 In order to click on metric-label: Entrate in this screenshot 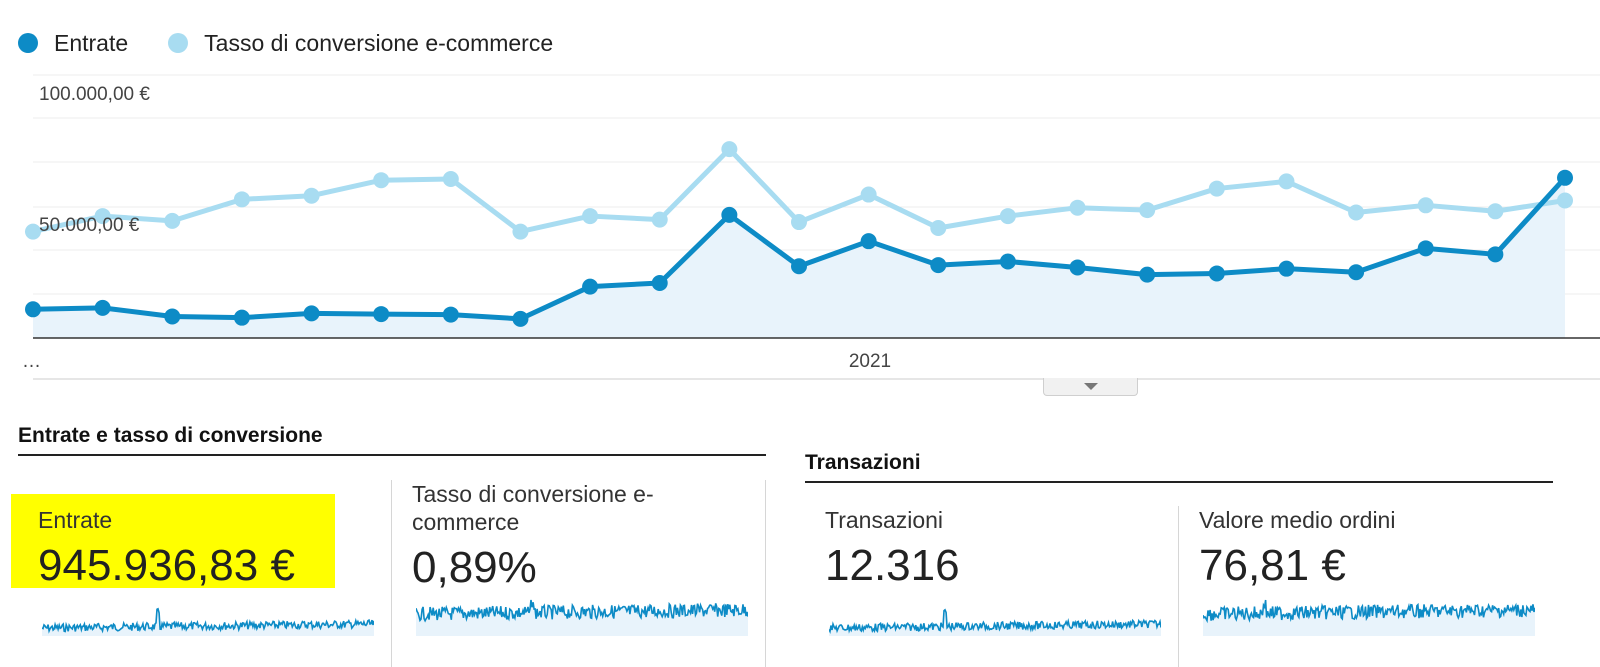, I will do `click(75, 520)`.